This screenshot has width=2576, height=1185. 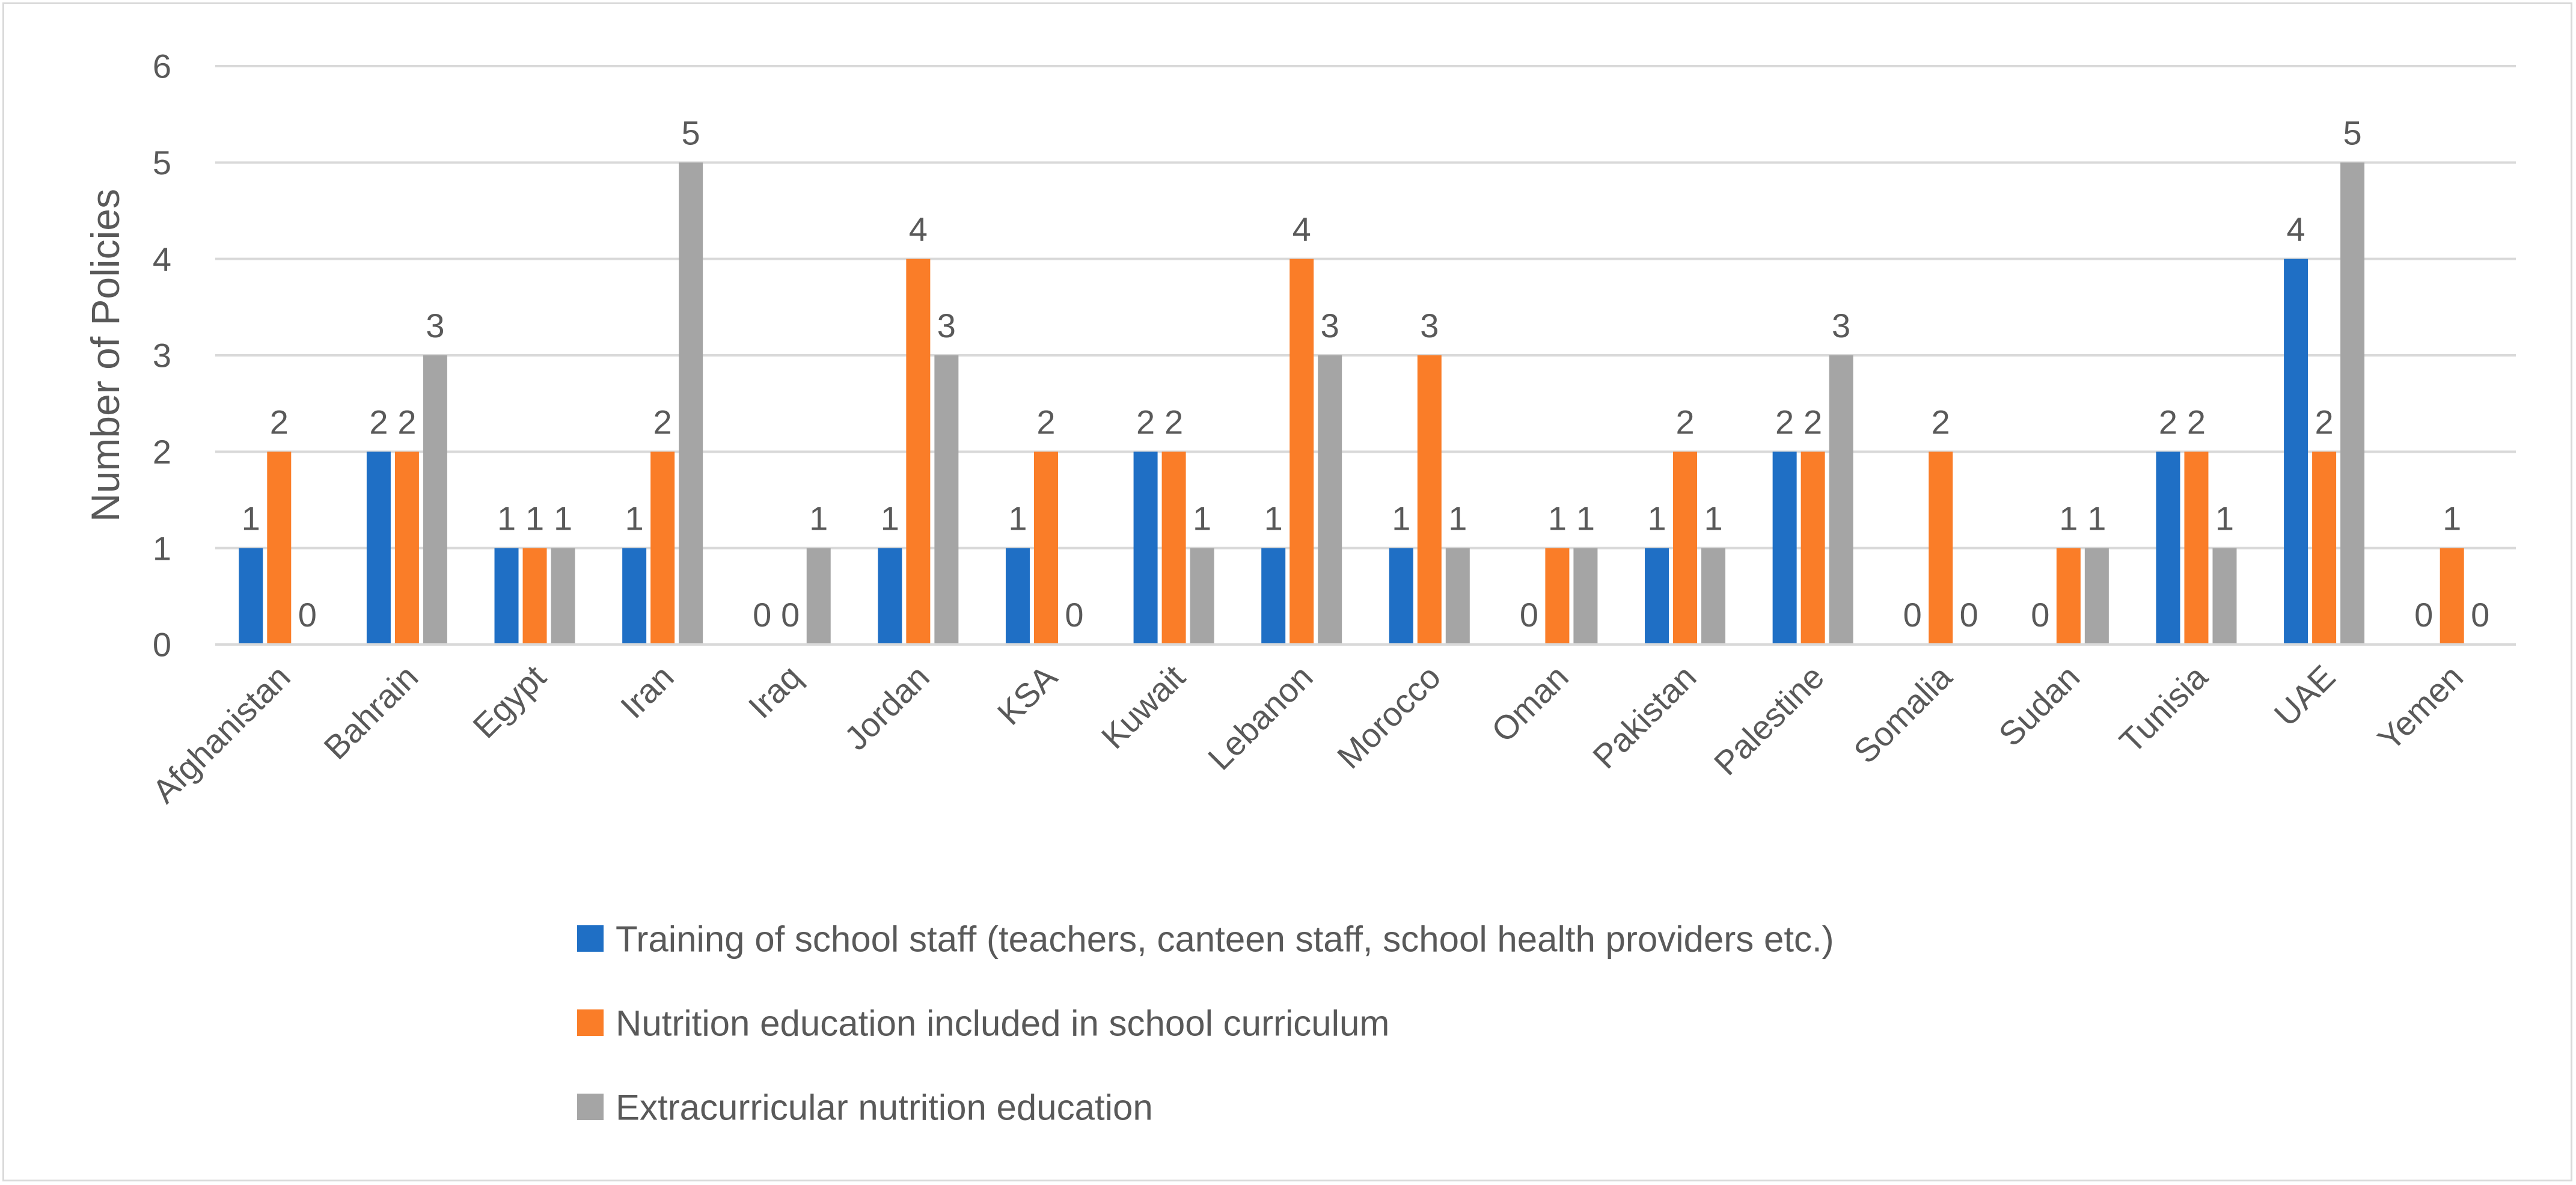 I want to click on category-label: Iraq, so click(x=775, y=692).